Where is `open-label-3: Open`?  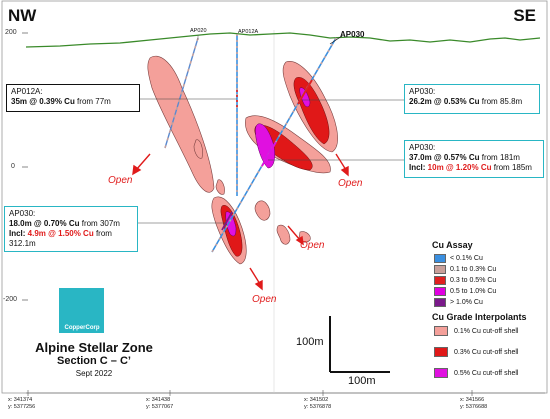
open-label-3: Open is located at coordinates (312, 245).